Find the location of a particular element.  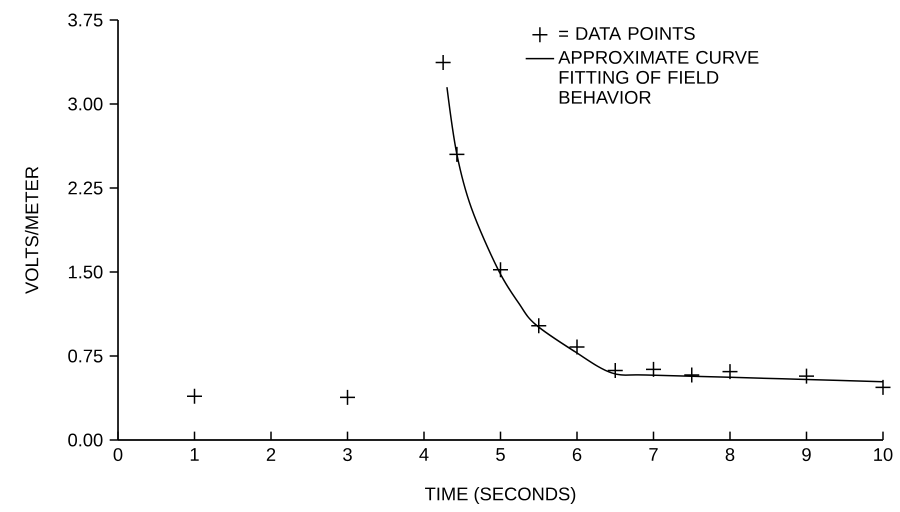

y-tick-label: 0.75 is located at coordinates (85, 356).